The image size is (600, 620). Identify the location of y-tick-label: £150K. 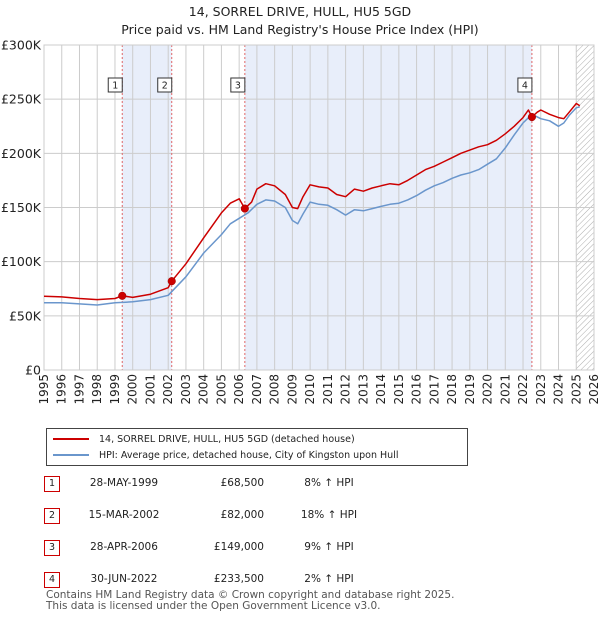
(21, 207).